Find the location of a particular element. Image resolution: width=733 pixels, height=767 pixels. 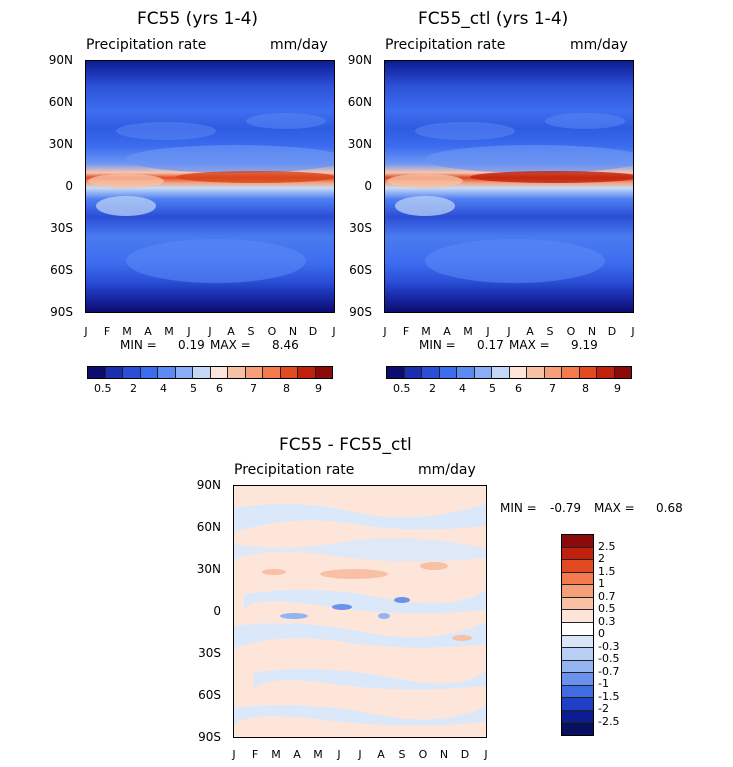

panel3-lat-30s: 30S is located at coordinates (209, 653).